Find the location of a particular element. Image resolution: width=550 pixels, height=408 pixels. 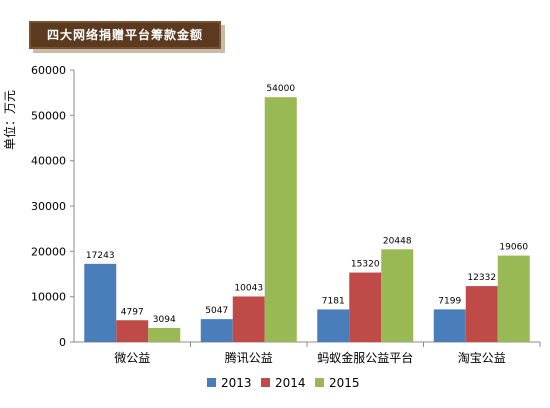

data-label: 5047 is located at coordinates (216, 311).